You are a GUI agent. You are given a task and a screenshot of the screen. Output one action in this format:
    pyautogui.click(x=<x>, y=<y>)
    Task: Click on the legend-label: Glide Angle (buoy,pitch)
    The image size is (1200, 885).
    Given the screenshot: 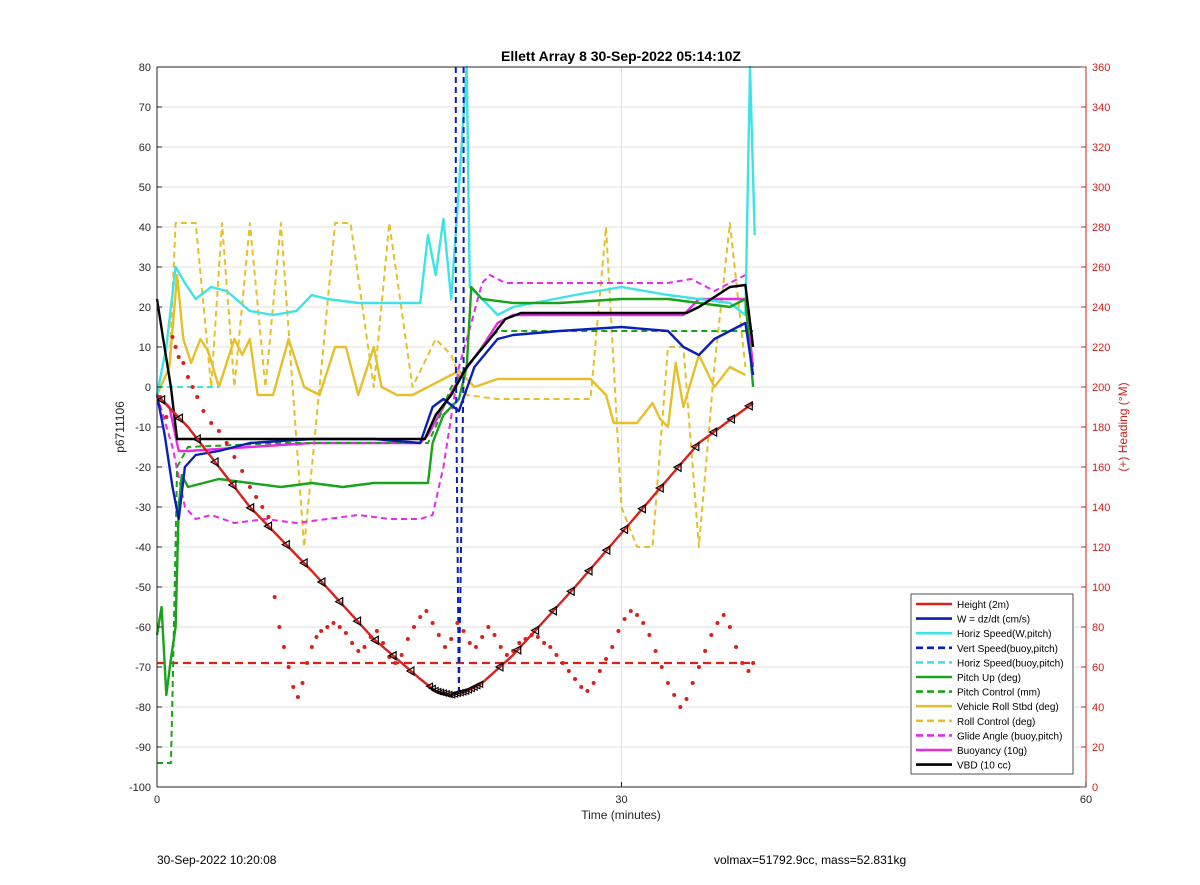 What is the action you would take?
    pyautogui.click(x=1009, y=736)
    